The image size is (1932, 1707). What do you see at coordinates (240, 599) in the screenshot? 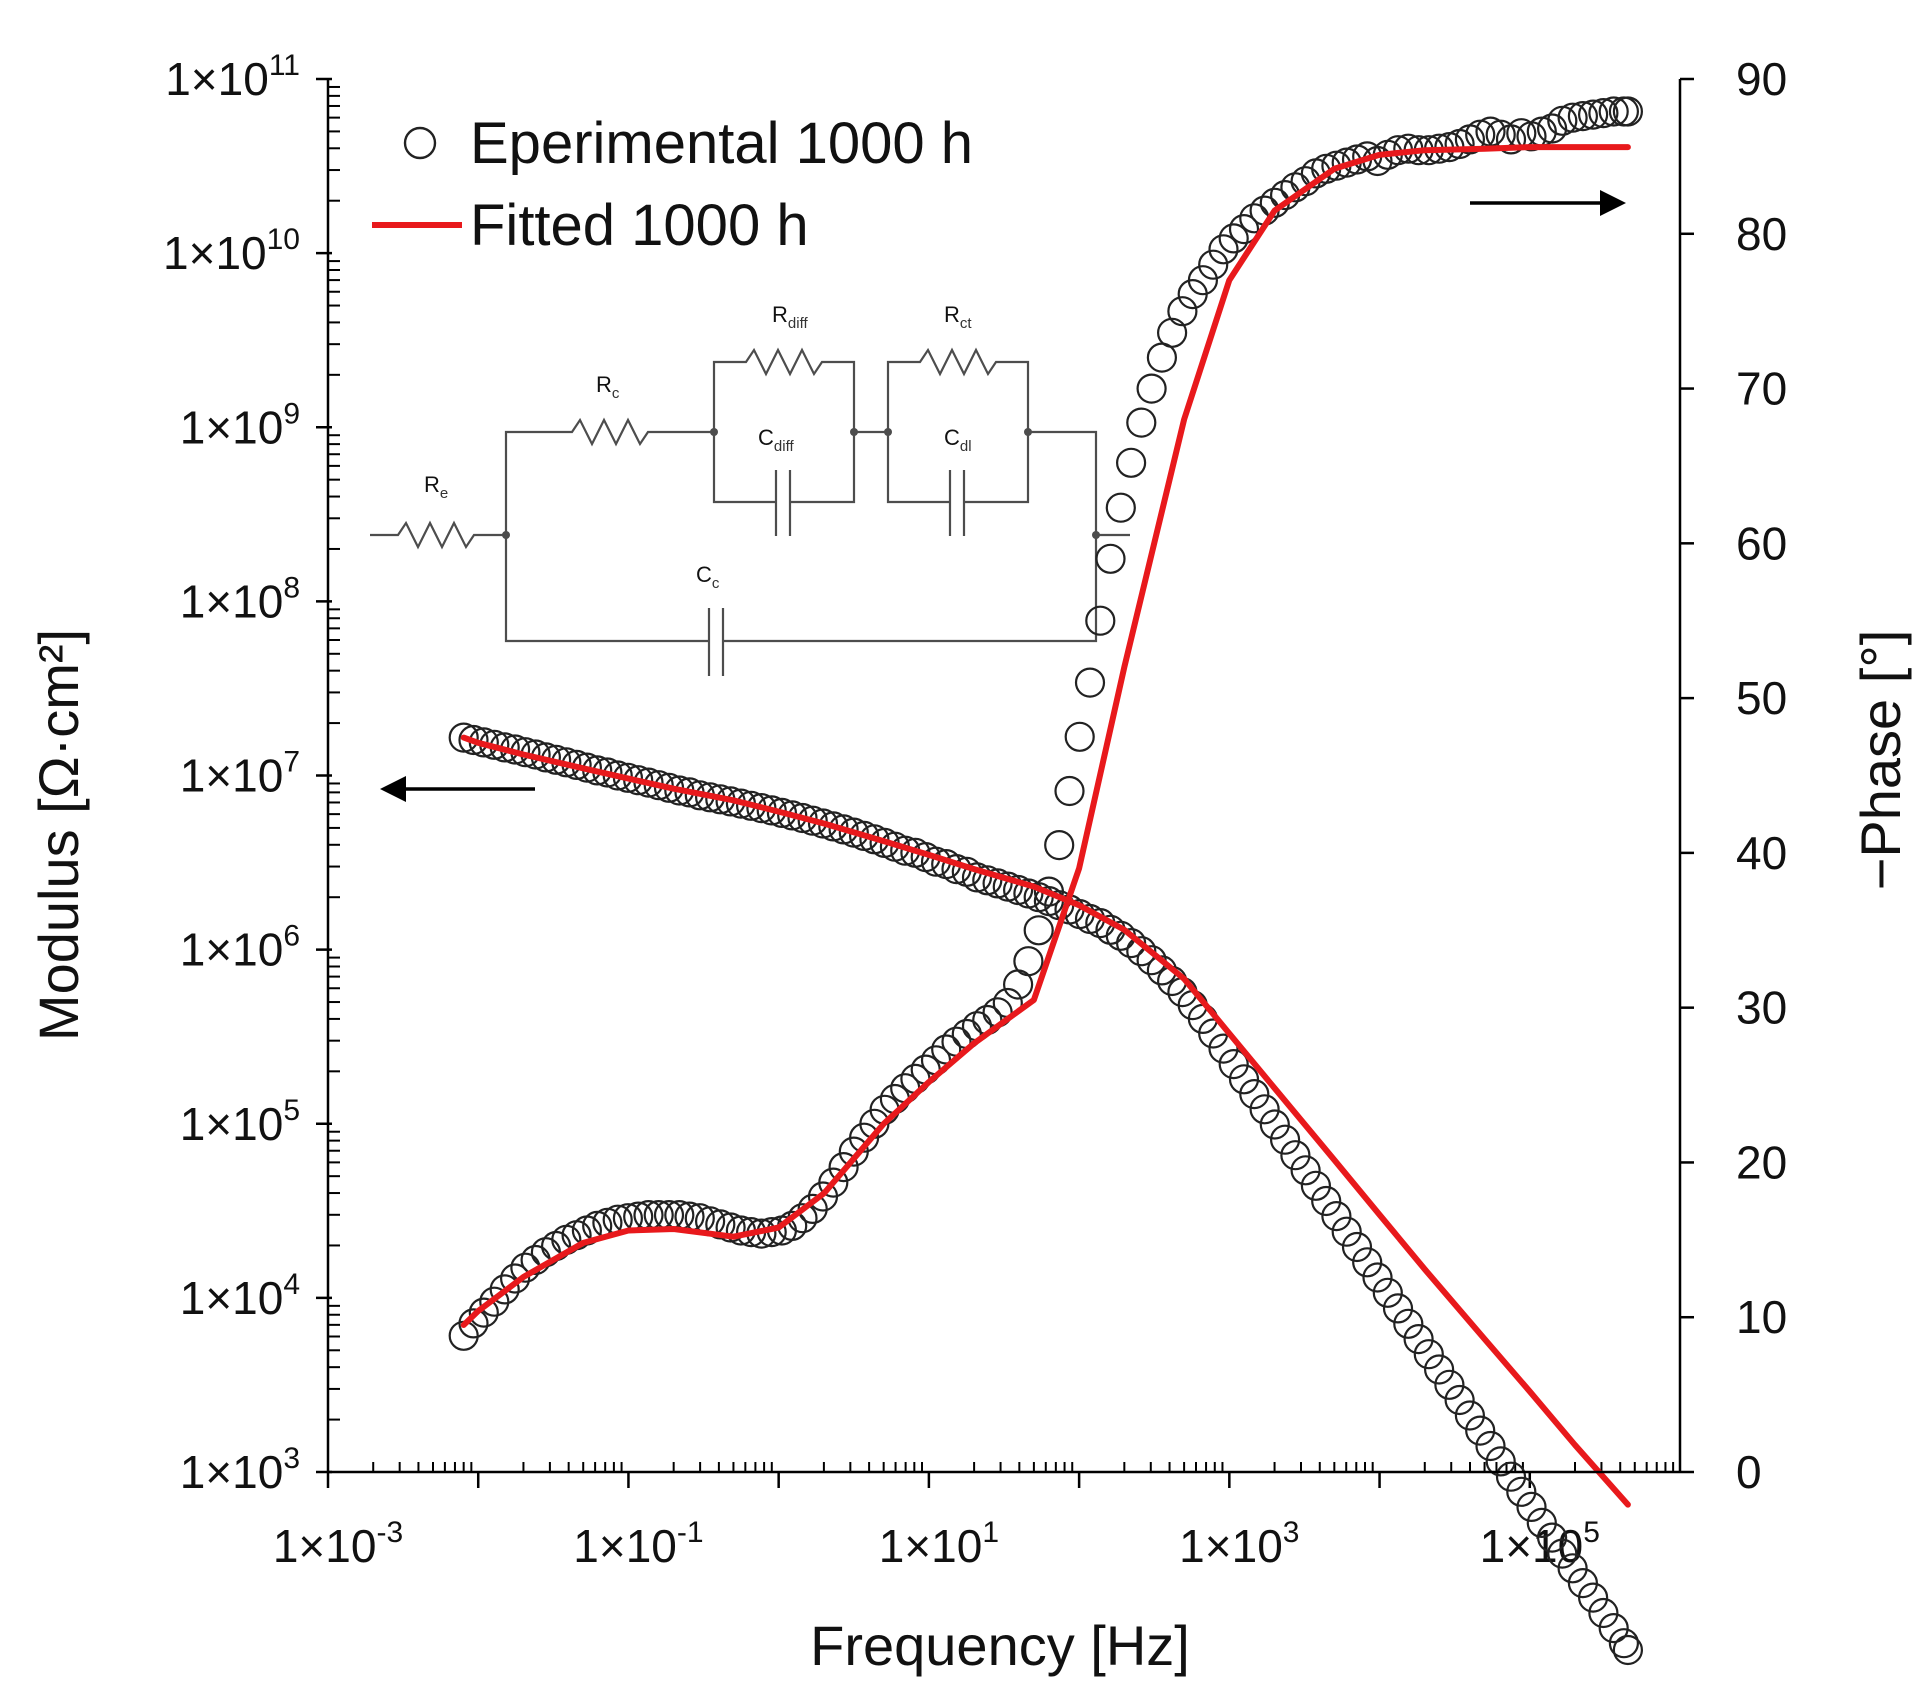
I see `y-left-tick-label: 1×10⁸` at bounding box center [240, 599].